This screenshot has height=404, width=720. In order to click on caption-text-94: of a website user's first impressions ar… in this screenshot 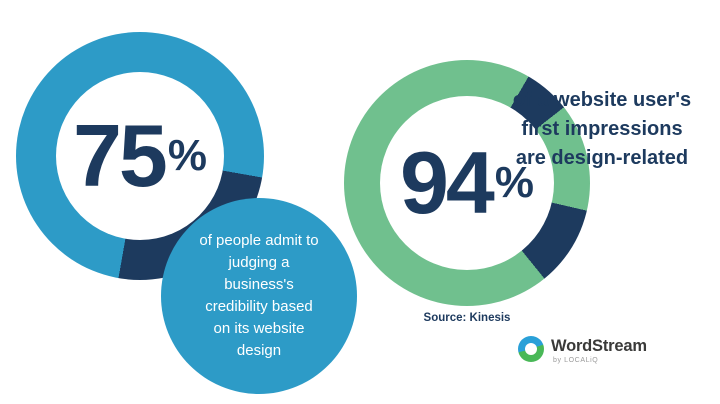, I will do `click(602, 129)`.